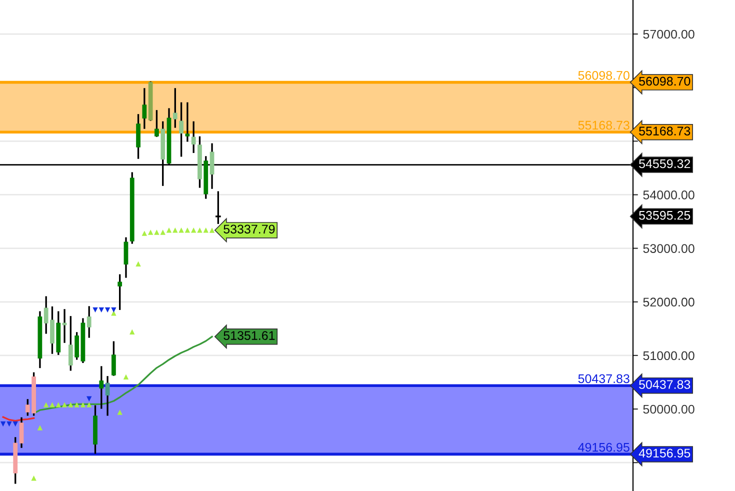  Describe the element at coordinates (604, 75) in the screenshot. I see `annotation: 56098.70` at that location.